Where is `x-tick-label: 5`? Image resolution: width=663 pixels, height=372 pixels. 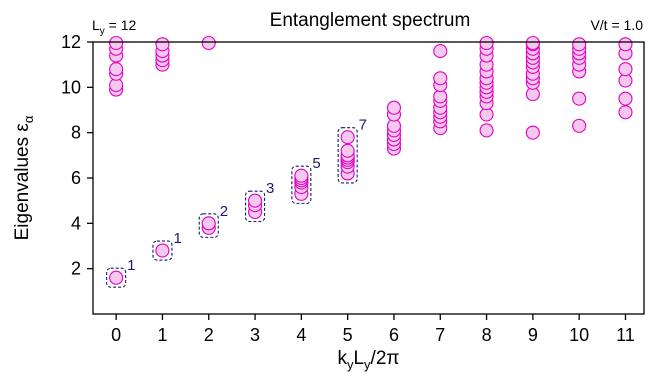
x-tick-label: 5 is located at coordinates (348, 335).